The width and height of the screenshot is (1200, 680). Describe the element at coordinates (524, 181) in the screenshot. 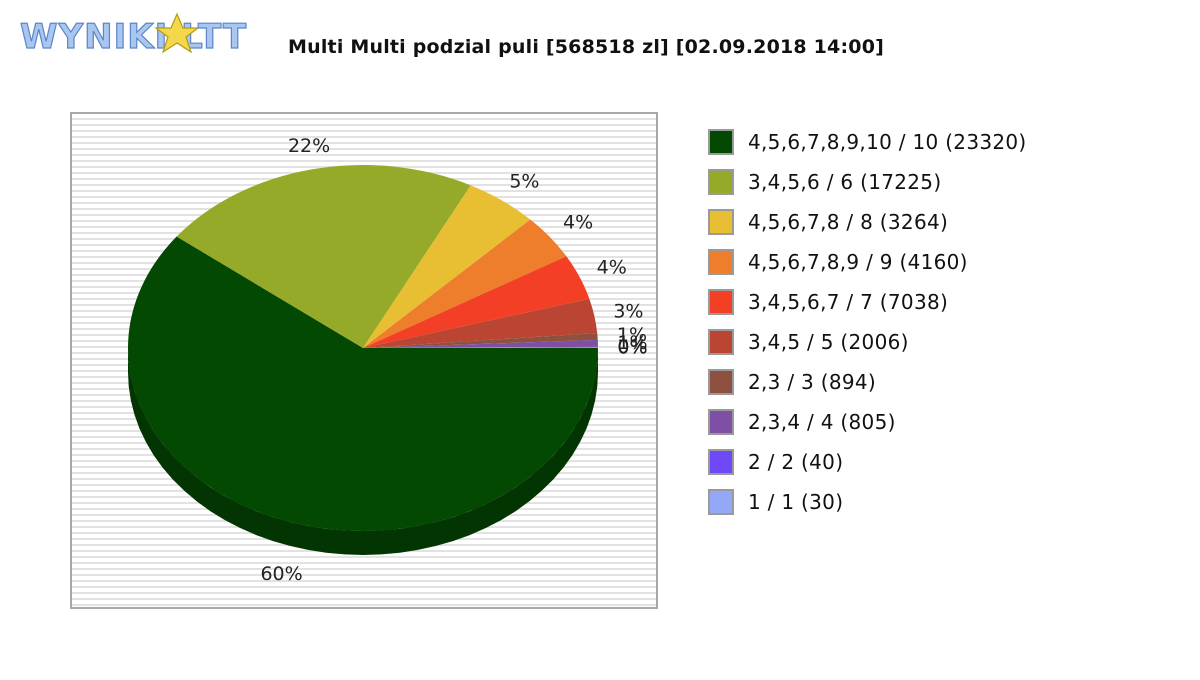

I see `pie-label-2: 5%` at that location.